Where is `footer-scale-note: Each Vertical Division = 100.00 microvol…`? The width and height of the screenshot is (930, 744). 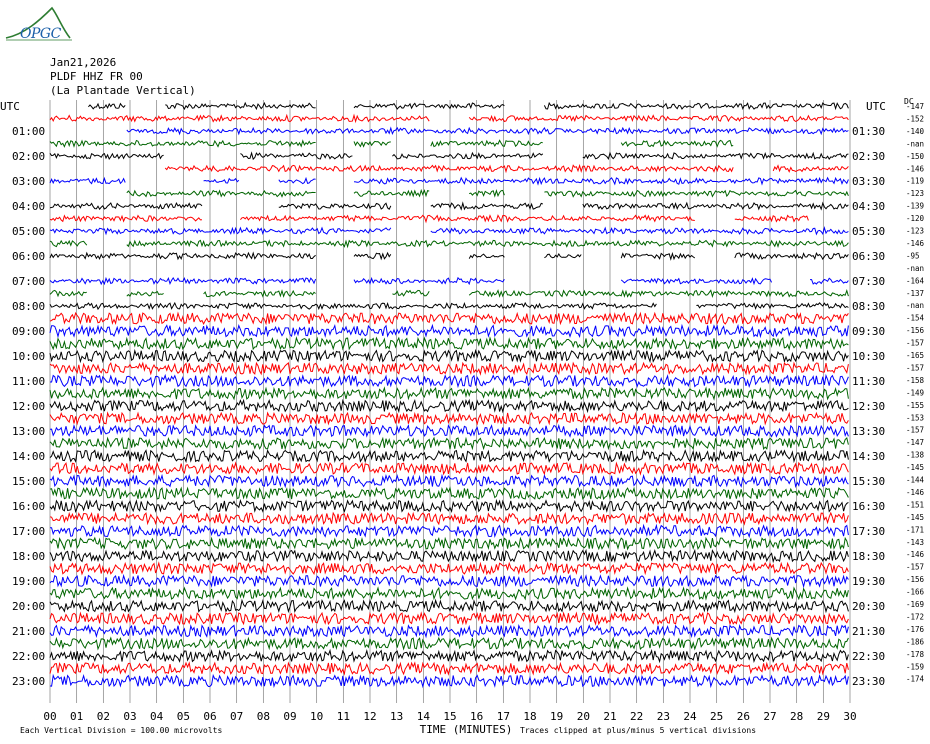
footer-scale-note: Each Vertical Division = 100.00 microvol… is located at coordinates (121, 730).